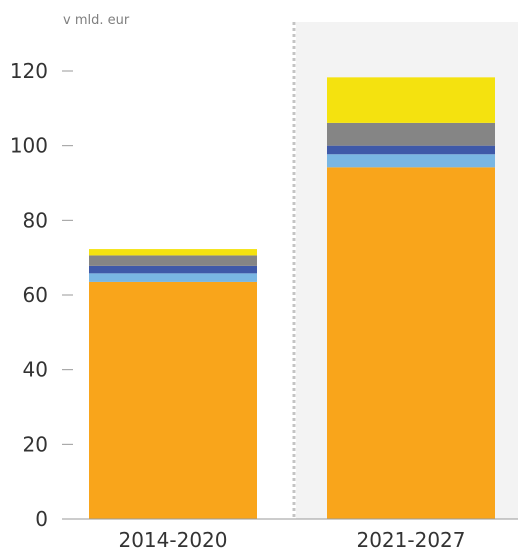 The width and height of the screenshot is (518, 549). What do you see at coordinates (291, 538) in the screenshot?
I see `x-axis-labels: 2014-2020 2021-2027` at bounding box center [291, 538].